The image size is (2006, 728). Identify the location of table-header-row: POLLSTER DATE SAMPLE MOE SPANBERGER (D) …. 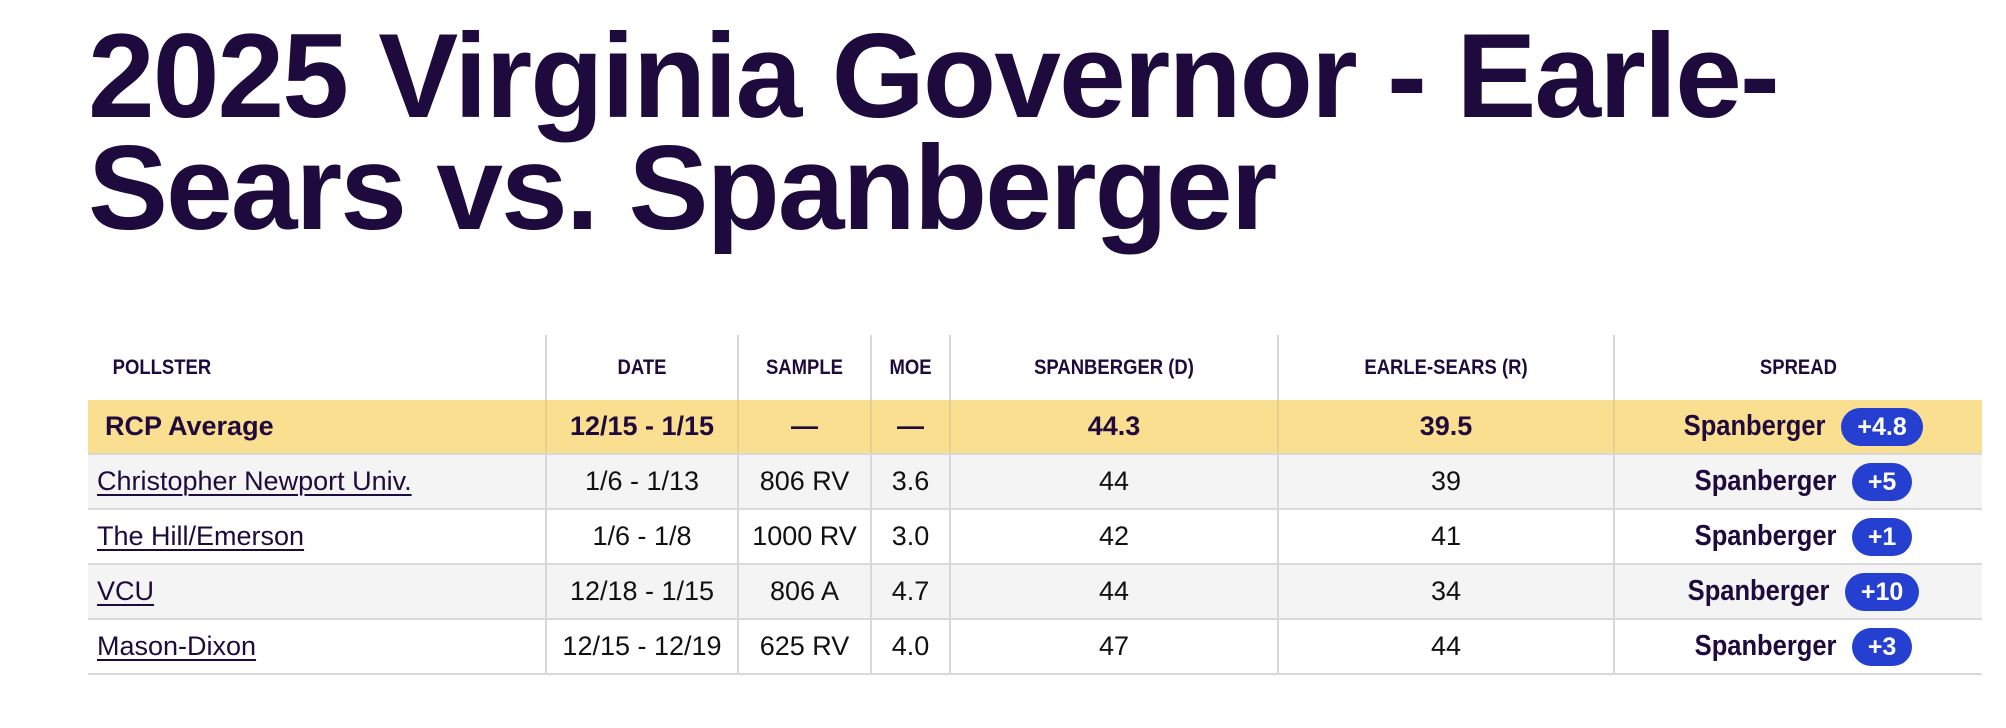
(1035, 367).